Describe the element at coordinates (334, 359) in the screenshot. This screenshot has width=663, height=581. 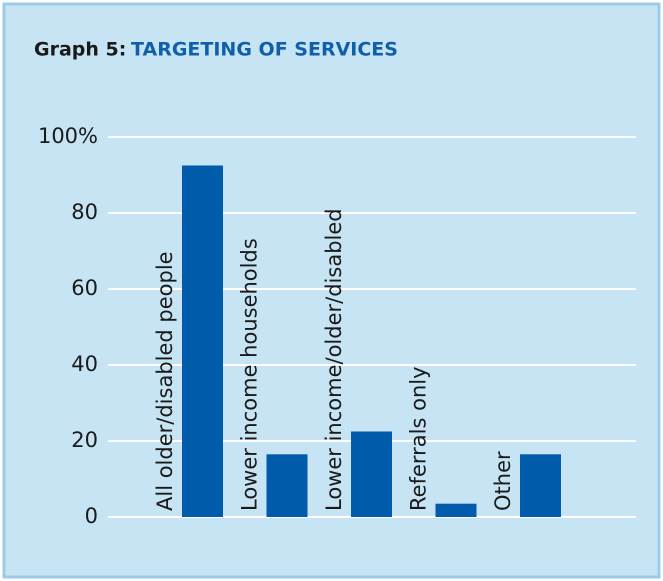
I see `x-tick-label: Lower income/older/disabled` at that location.